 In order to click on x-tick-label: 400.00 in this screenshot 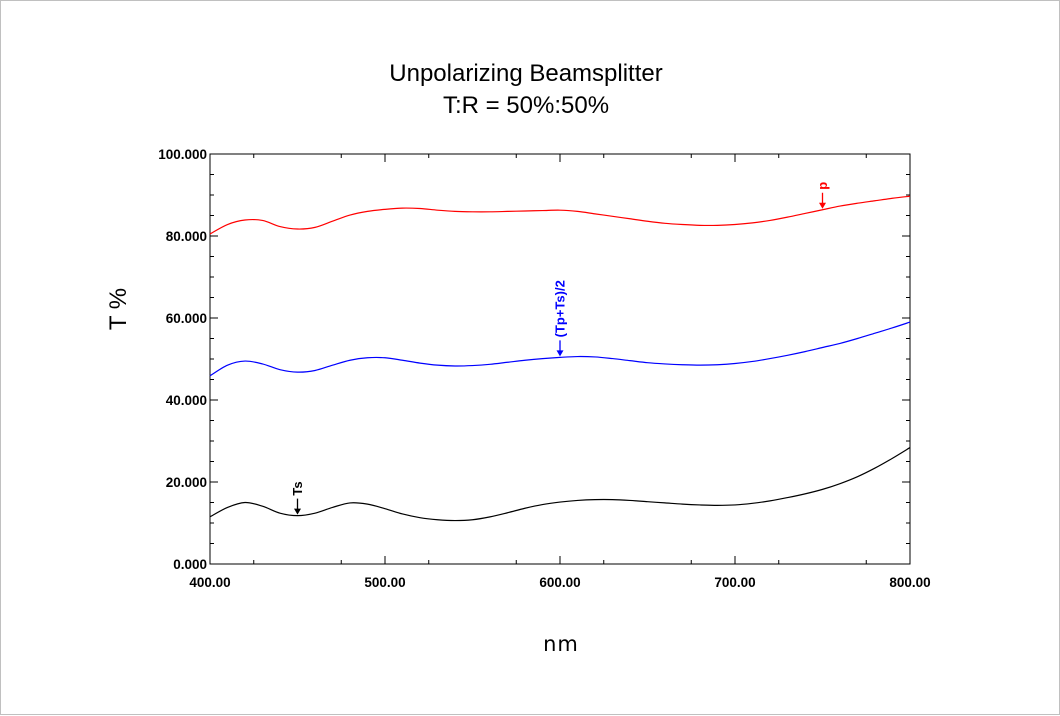, I will do `click(209, 582)`.